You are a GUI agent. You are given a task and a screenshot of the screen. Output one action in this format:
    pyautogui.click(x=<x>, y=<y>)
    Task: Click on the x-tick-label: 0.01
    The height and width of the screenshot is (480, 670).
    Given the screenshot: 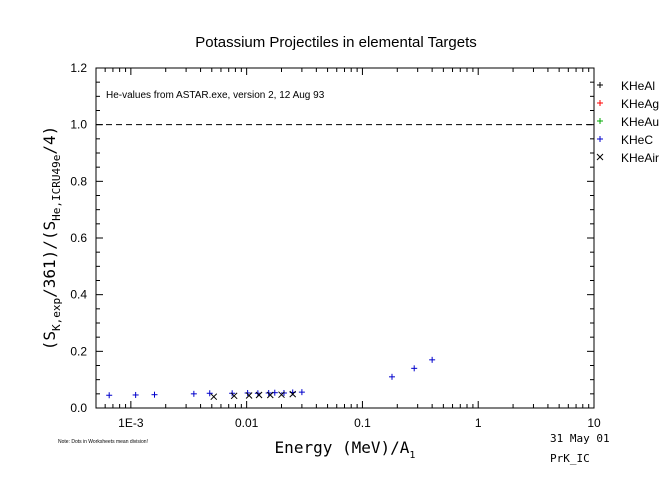 What is the action you would take?
    pyautogui.click(x=247, y=423)
    